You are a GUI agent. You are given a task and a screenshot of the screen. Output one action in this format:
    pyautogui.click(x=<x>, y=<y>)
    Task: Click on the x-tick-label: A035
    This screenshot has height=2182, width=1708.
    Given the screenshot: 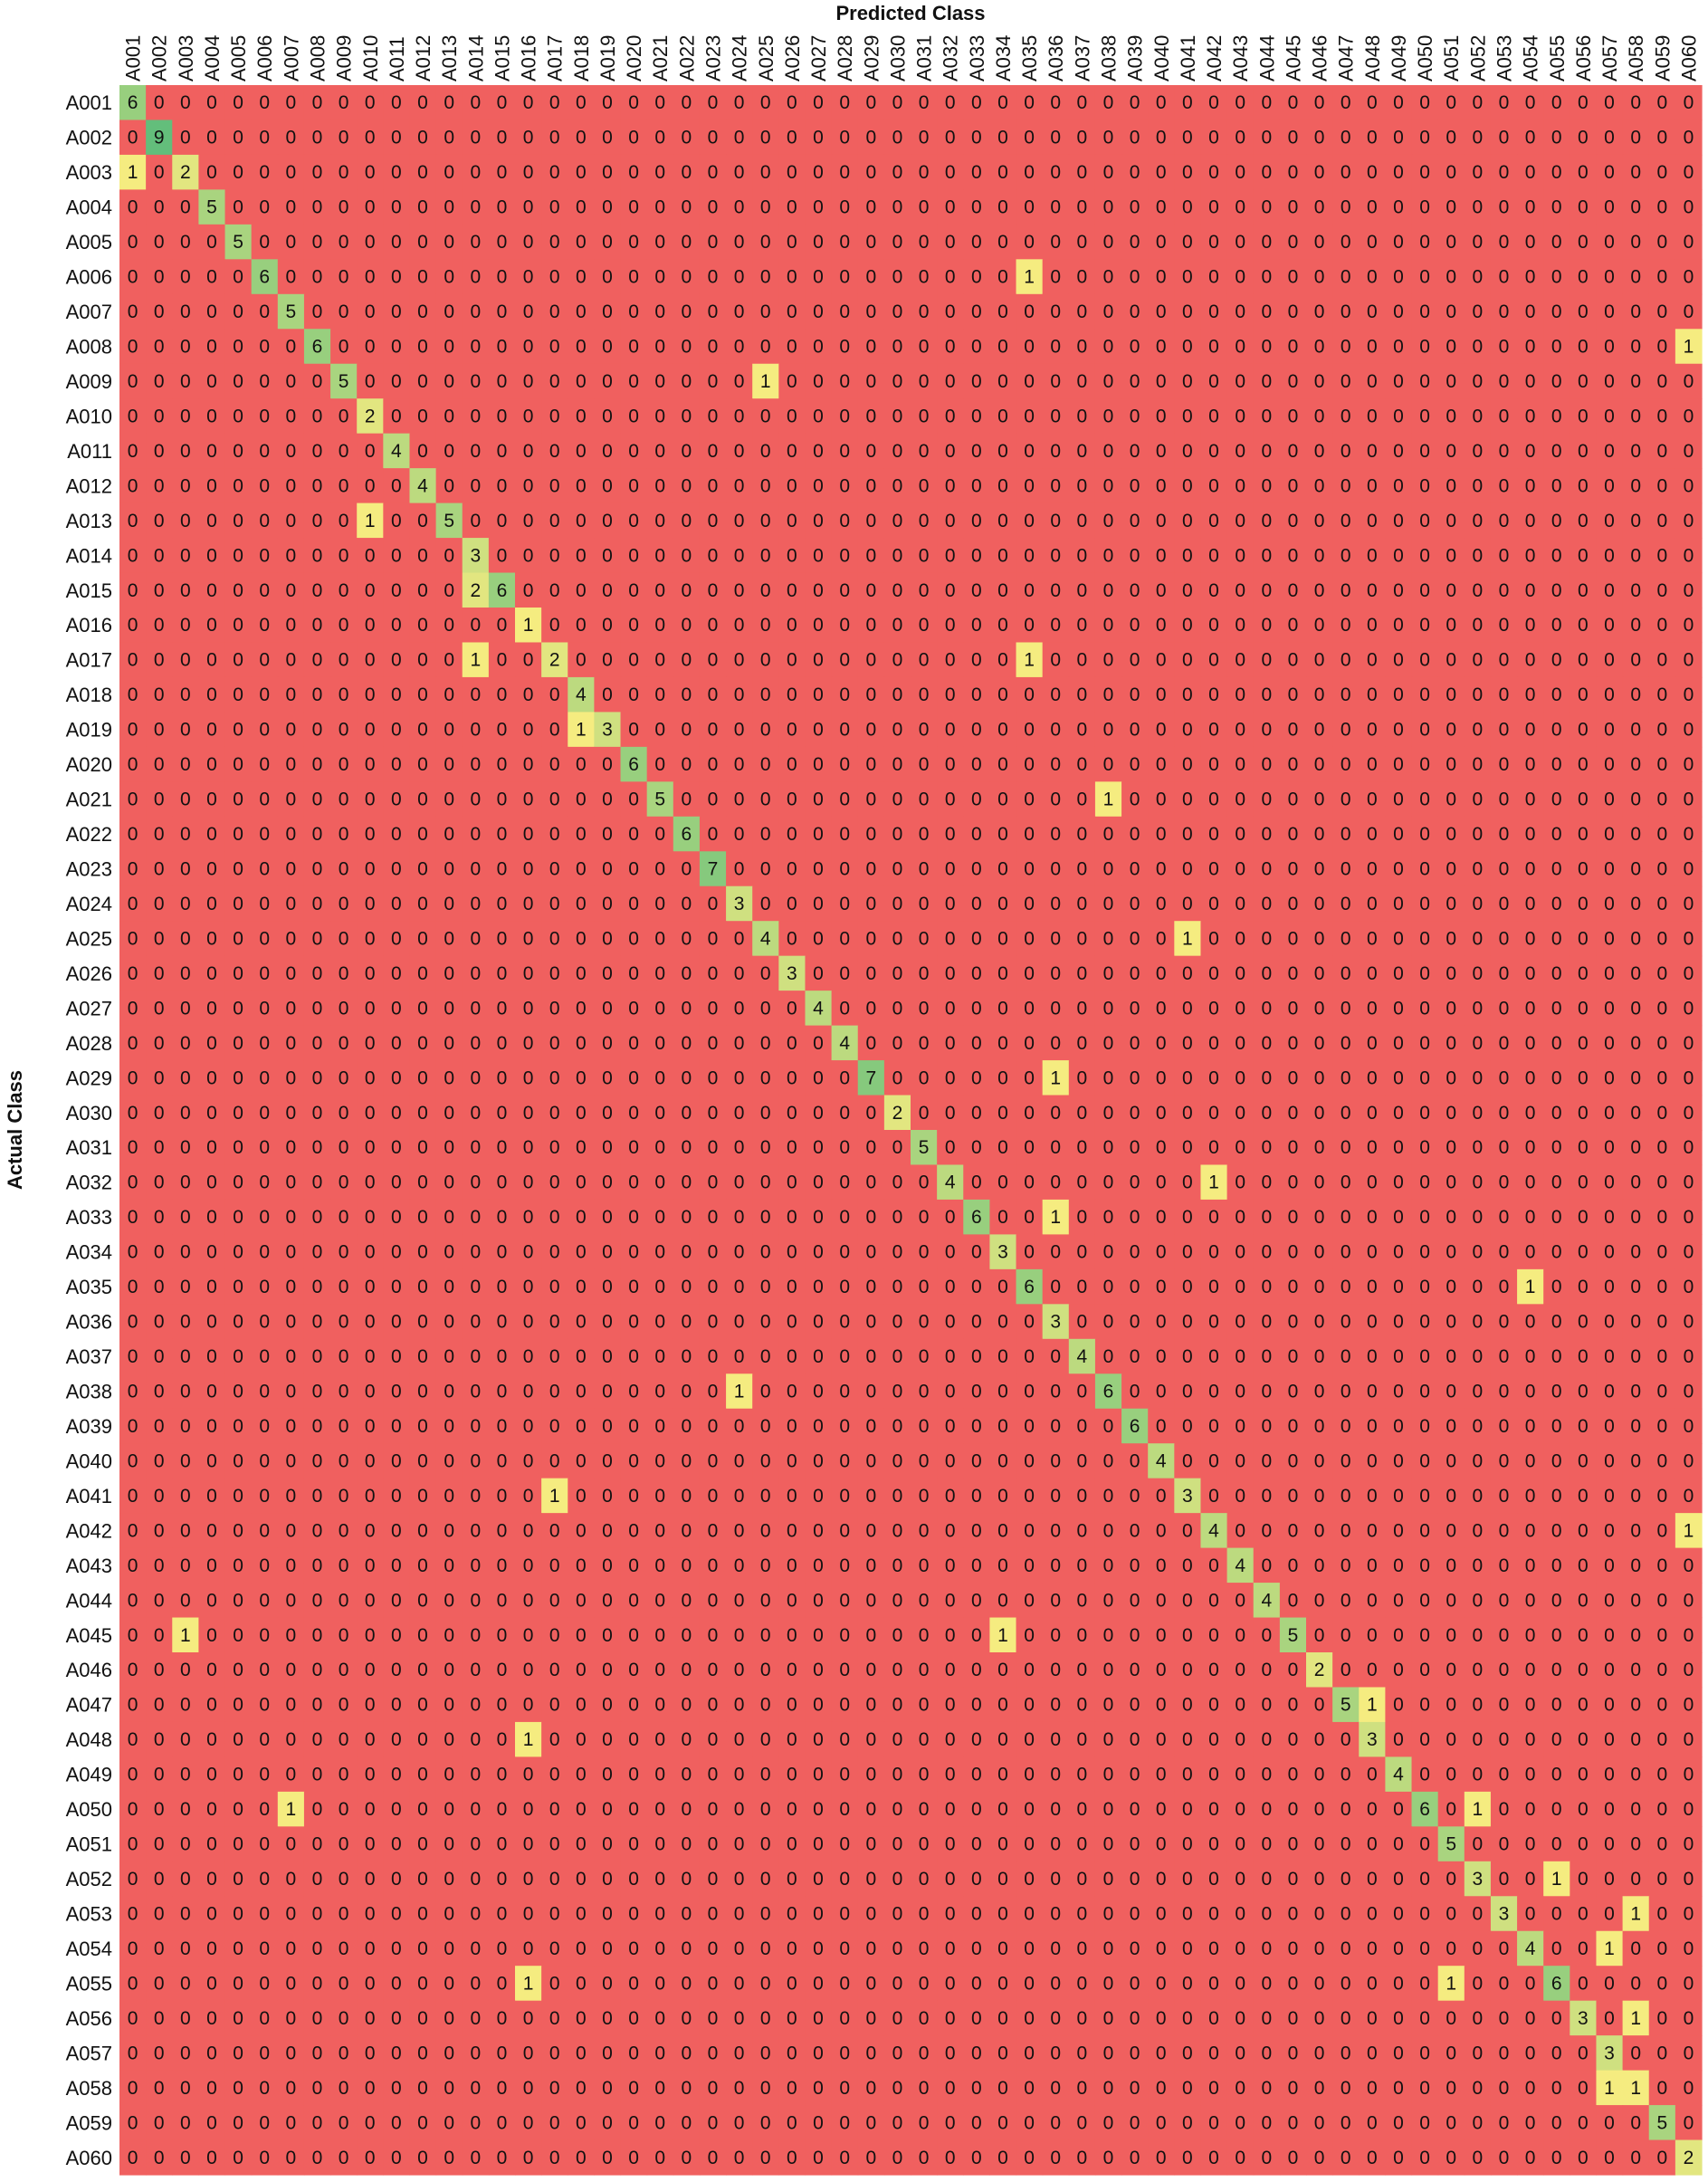 What is the action you would take?
    pyautogui.click(x=1030, y=58)
    